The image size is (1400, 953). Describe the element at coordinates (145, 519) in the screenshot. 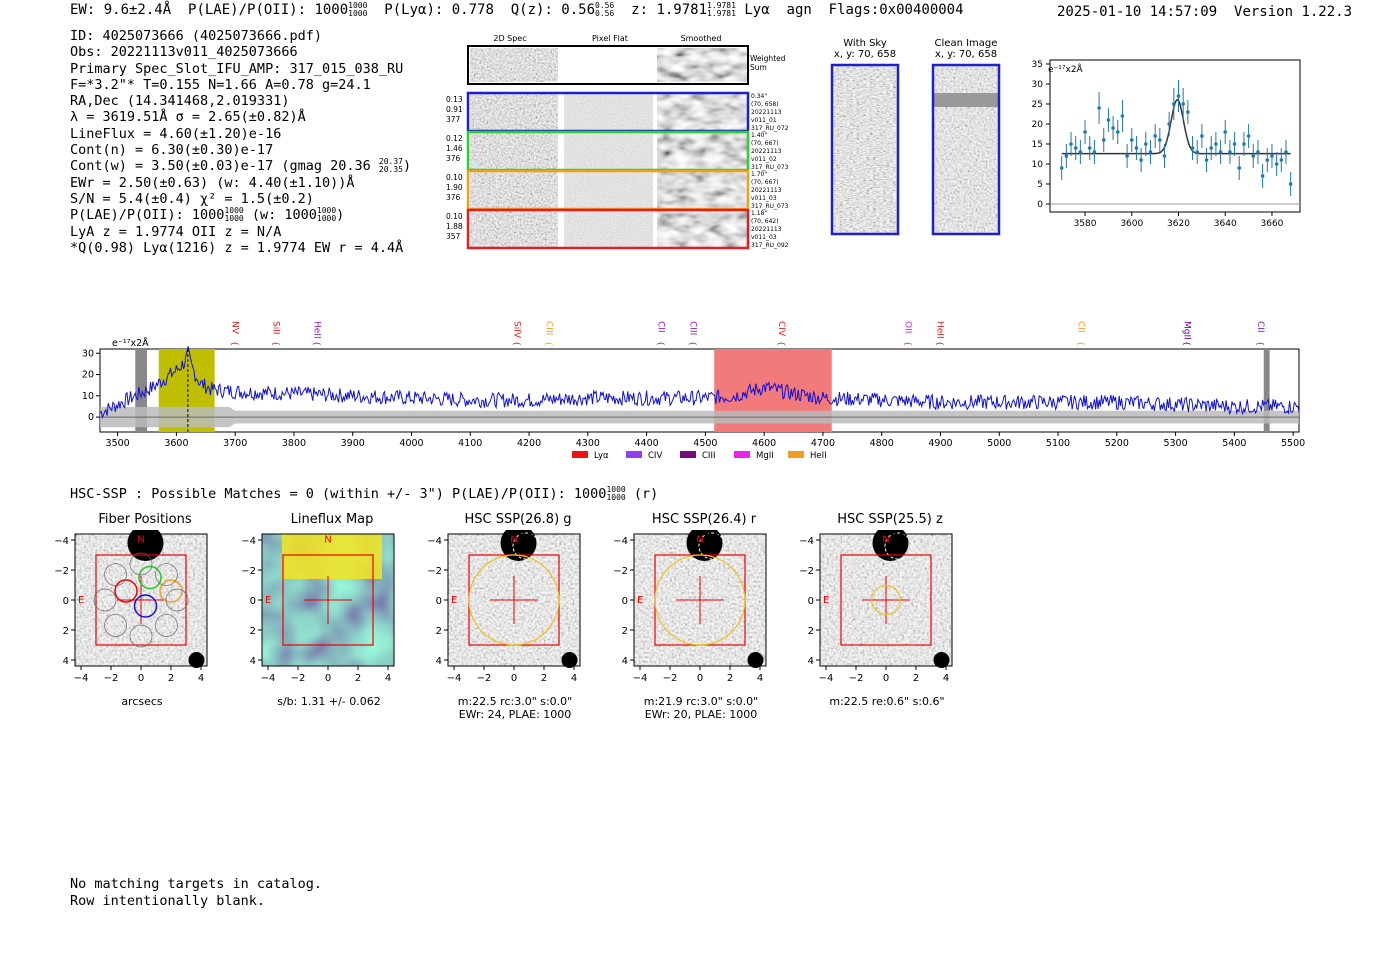

I see `hsc-thumb-title: Fiber Positions` at that location.